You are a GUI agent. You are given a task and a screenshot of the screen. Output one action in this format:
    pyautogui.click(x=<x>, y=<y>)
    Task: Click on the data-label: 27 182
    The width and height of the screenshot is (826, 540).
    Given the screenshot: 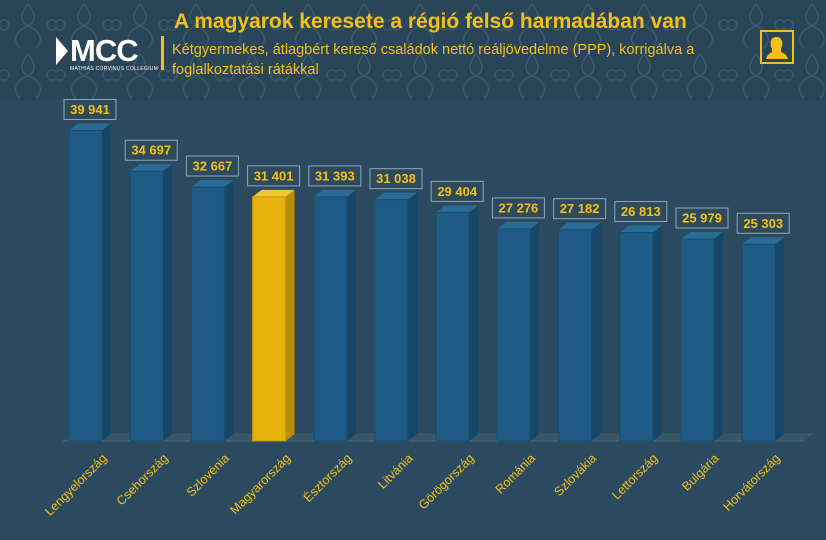 What is the action you would take?
    pyautogui.click(x=580, y=208)
    